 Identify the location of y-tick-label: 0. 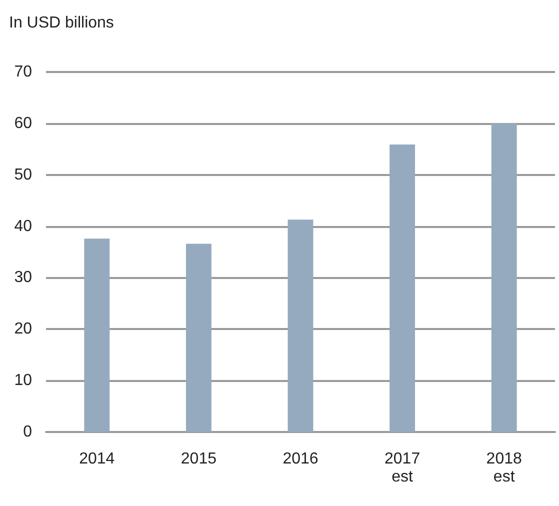
(27, 432).